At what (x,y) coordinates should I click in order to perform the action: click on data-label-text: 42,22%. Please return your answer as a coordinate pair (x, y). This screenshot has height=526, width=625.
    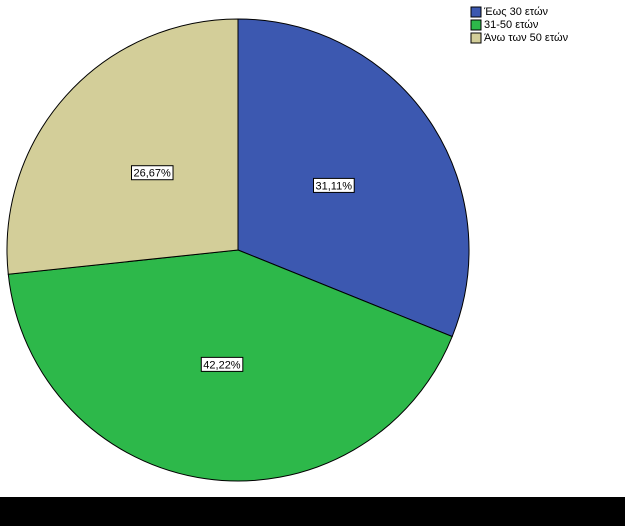
    Looking at the image, I should click on (222, 365).